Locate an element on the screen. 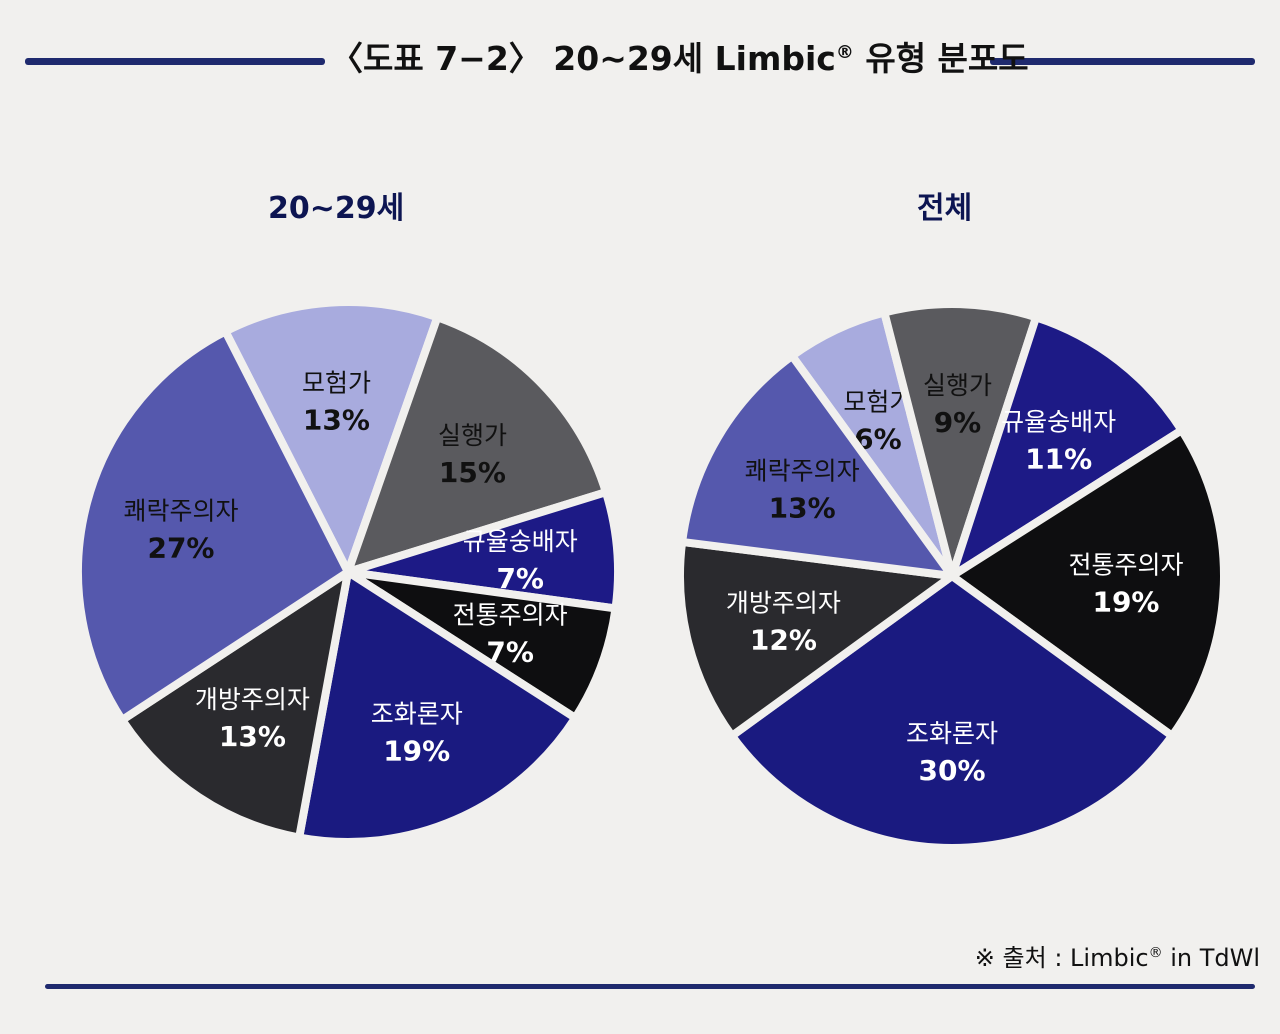  pie-slice-규율숭배자 is located at coordinates (1067, 446).